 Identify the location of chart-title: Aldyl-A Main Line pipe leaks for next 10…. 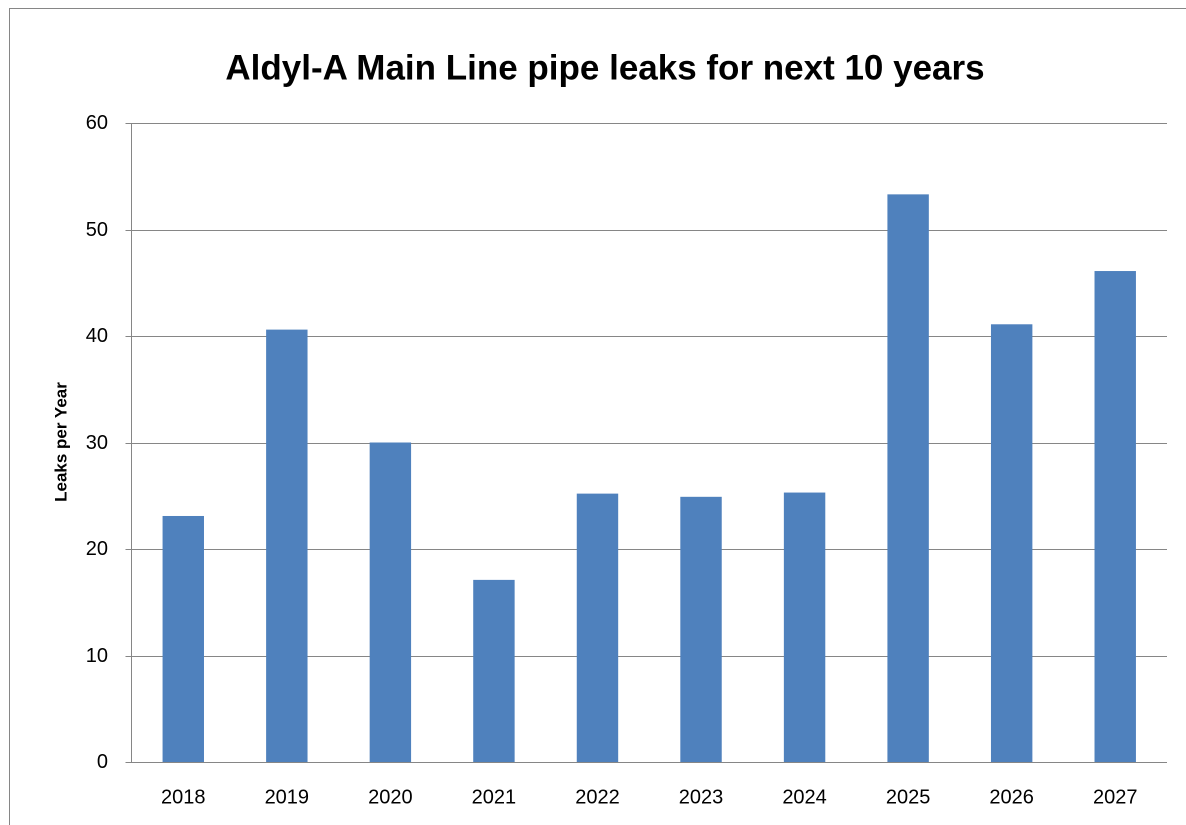
(604, 67).